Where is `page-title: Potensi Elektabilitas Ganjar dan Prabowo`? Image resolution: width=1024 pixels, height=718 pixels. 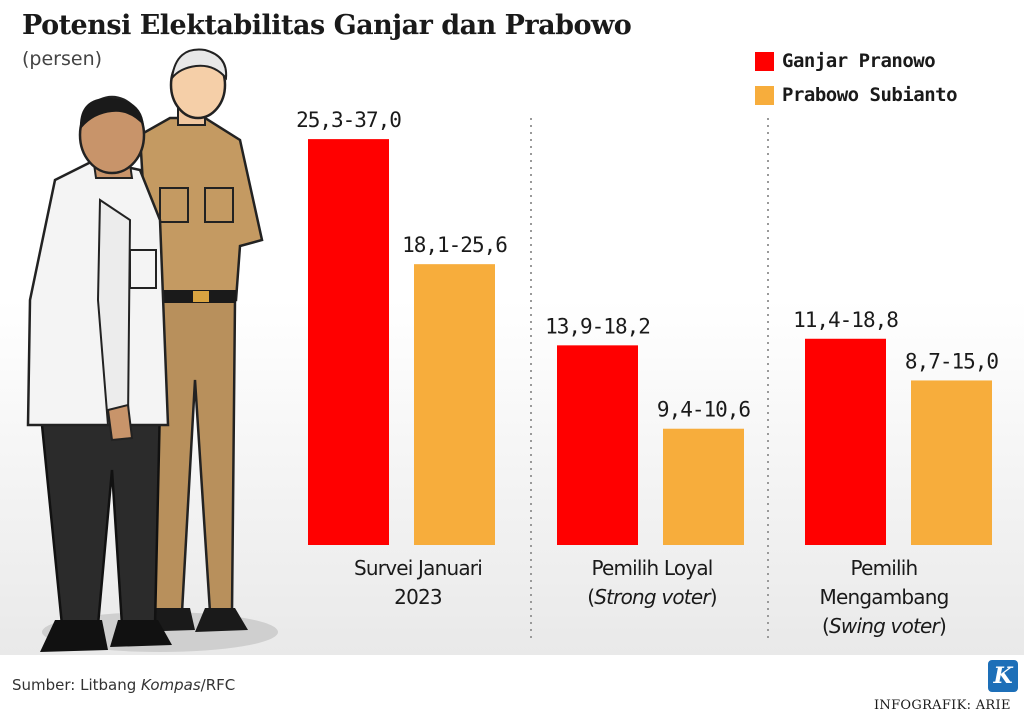 page-title: Potensi Elektabilitas Ganjar dan Prabowo is located at coordinates (327, 25).